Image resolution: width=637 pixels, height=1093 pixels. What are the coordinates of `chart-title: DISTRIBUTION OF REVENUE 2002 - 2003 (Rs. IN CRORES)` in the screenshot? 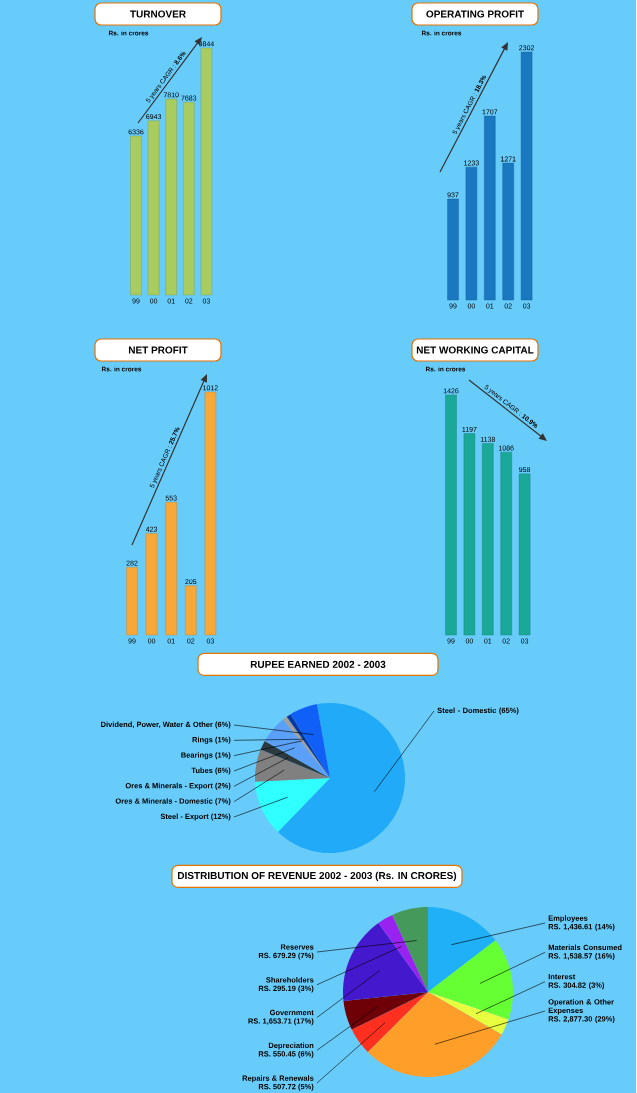 It's located at (317, 876).